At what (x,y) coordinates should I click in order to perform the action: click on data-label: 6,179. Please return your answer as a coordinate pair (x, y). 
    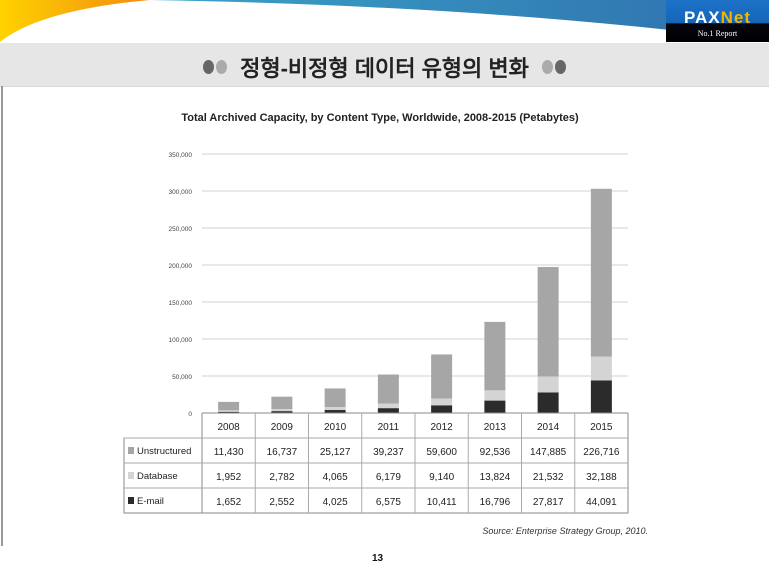
    Looking at the image, I should click on (388, 477).